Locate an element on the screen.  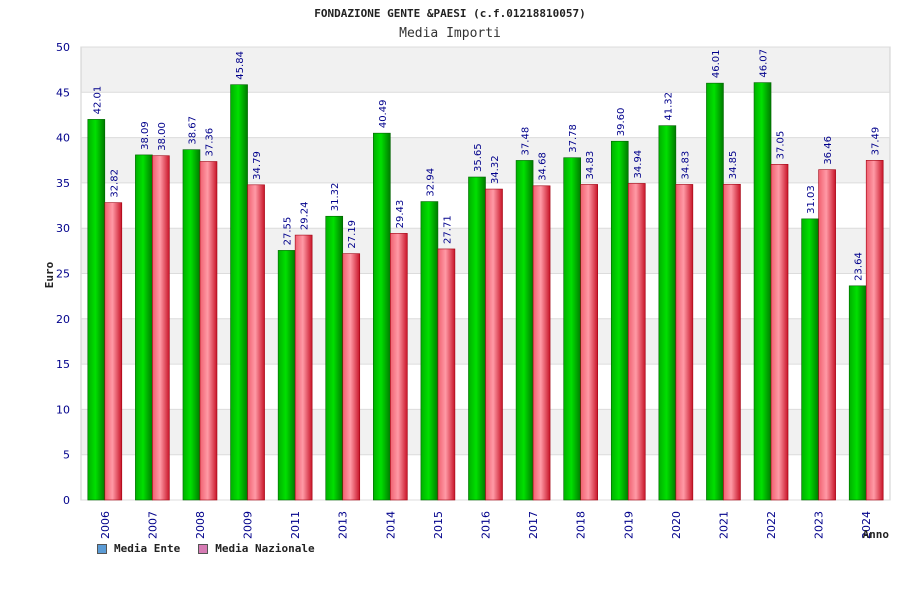
bar-media-nazionale-2024 is located at coordinates (874, 330).